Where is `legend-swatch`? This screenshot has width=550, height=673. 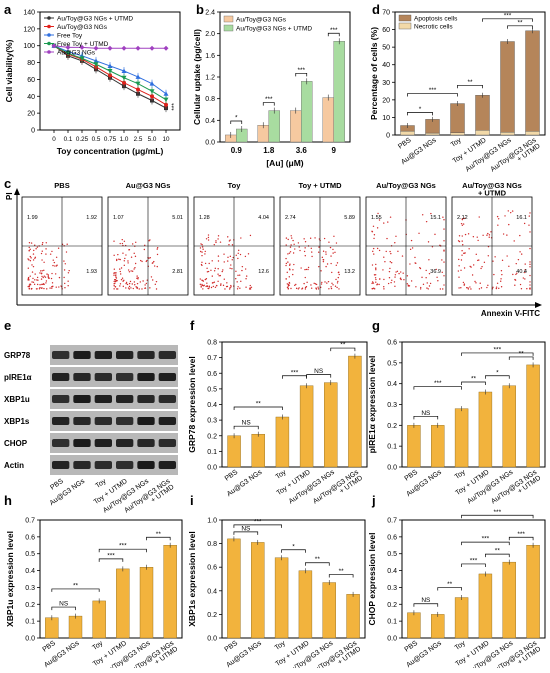
legend-swatch is located at coordinates (405, 18).